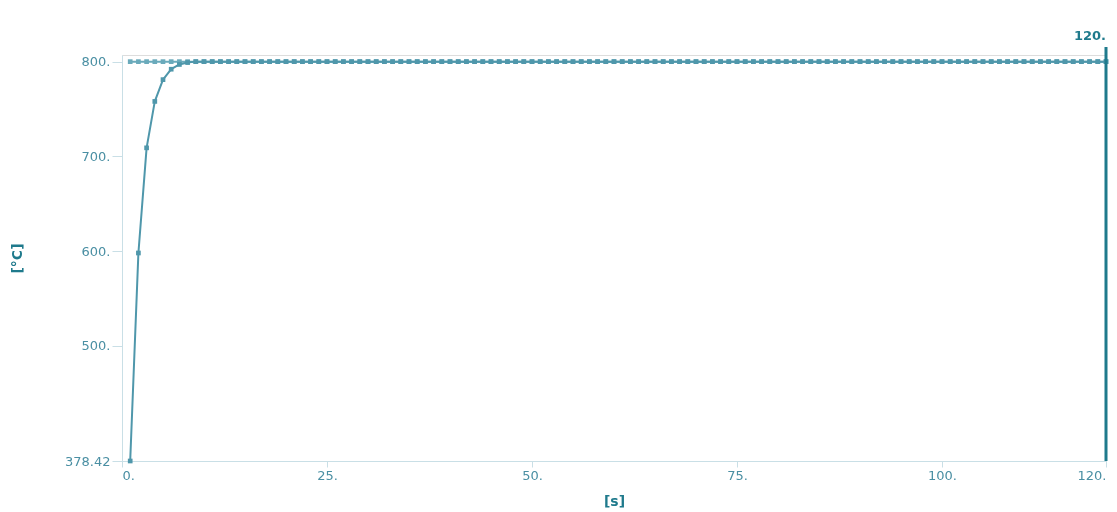 The width and height of the screenshot is (1117, 512). What do you see at coordinates (614, 500) in the screenshot?
I see `x-axis-title: [s]` at bounding box center [614, 500].